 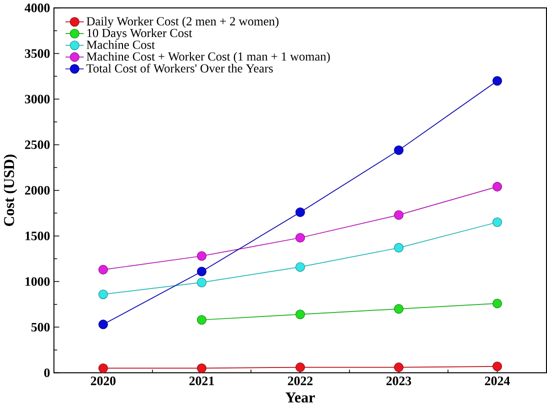 What do you see at coordinates (300, 381) in the screenshot?
I see `x-tick-label: 2022` at bounding box center [300, 381].